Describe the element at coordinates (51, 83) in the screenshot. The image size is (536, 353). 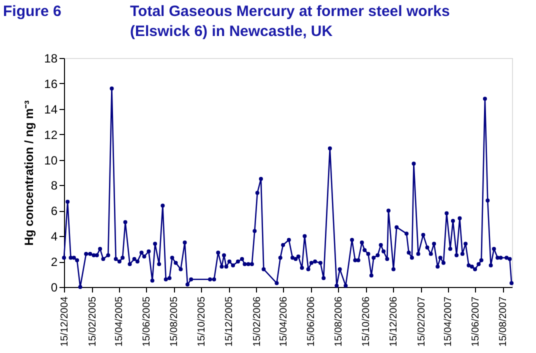
I see `y-tick-label: 16` at that location.